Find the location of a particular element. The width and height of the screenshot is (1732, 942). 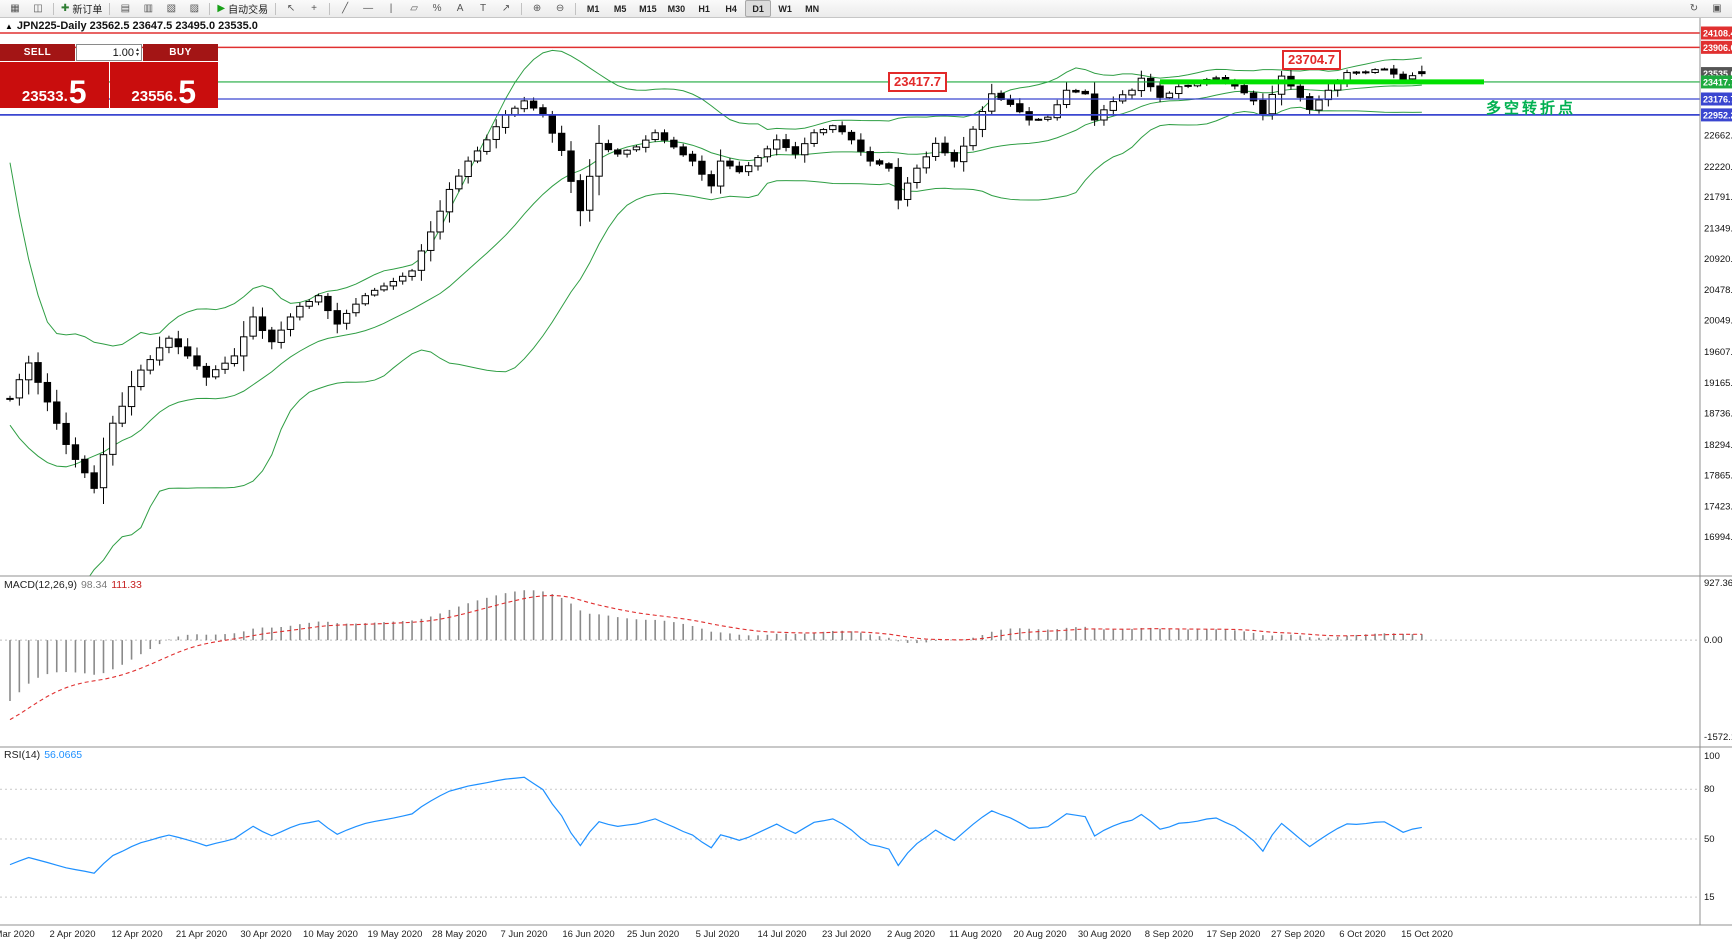

fibonacci-icon: % is located at coordinates (437, 8).